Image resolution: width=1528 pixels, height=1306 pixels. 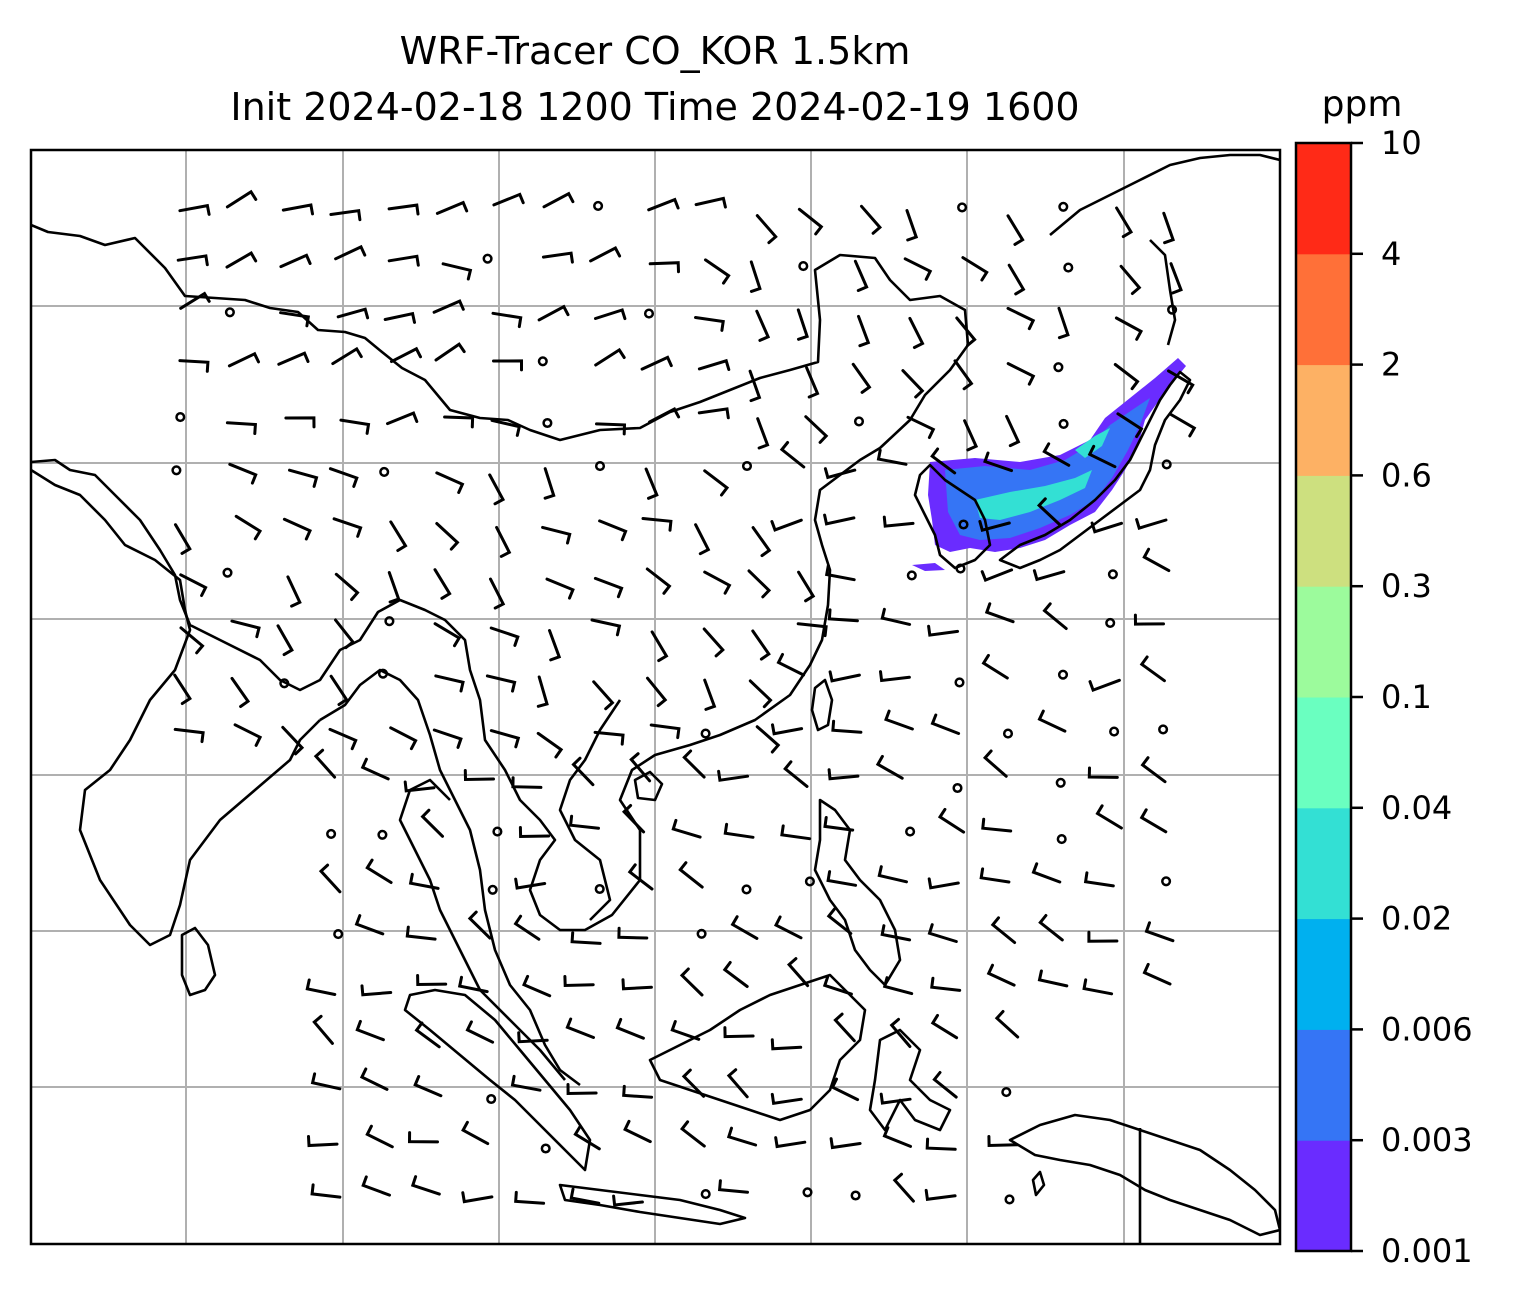 What do you see at coordinates (1427, 1029) in the screenshot?
I see `colorbar-tick-label: 0.006` at bounding box center [1427, 1029].